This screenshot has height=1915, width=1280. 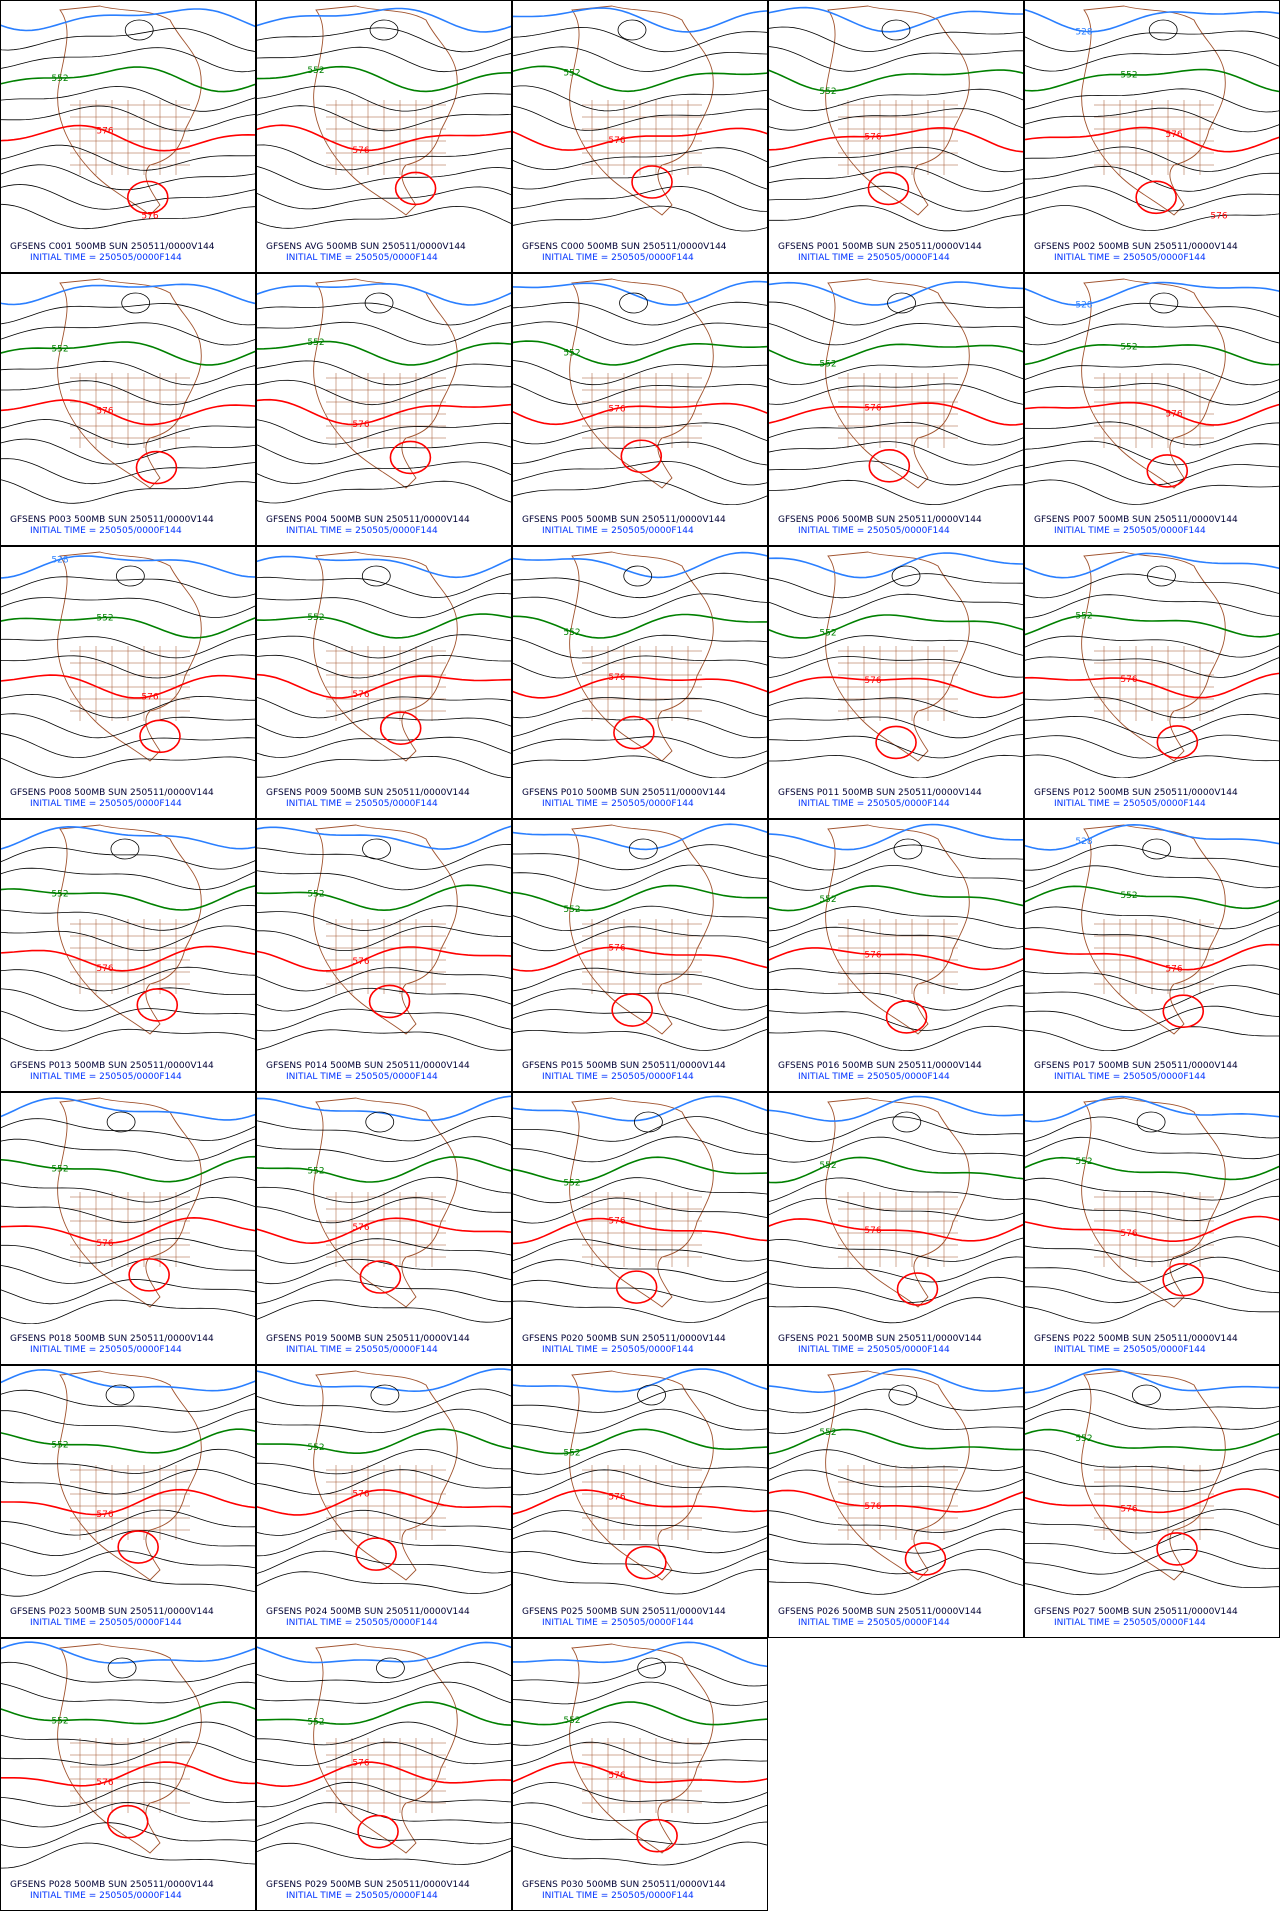 What do you see at coordinates (880, 1339) in the screenshot?
I see `panel-title: GFSENS P021 500MB SUN 250511/0000V144` at bounding box center [880, 1339].